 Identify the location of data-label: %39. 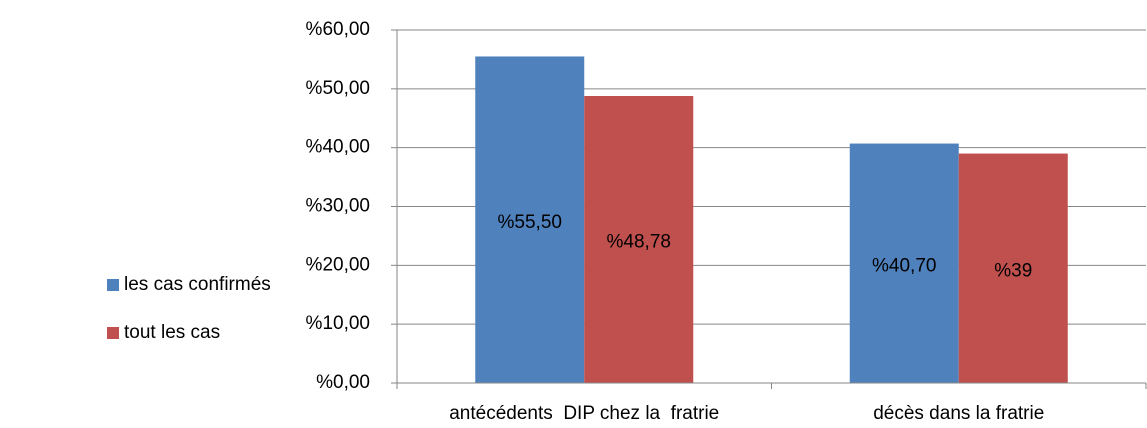
(1013, 270).